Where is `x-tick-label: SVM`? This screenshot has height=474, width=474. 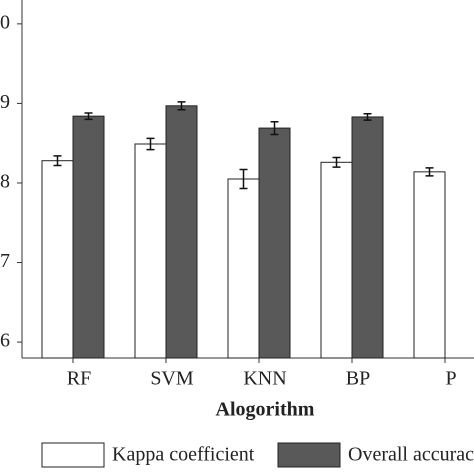 x-tick-label: SVM is located at coordinates (172, 379).